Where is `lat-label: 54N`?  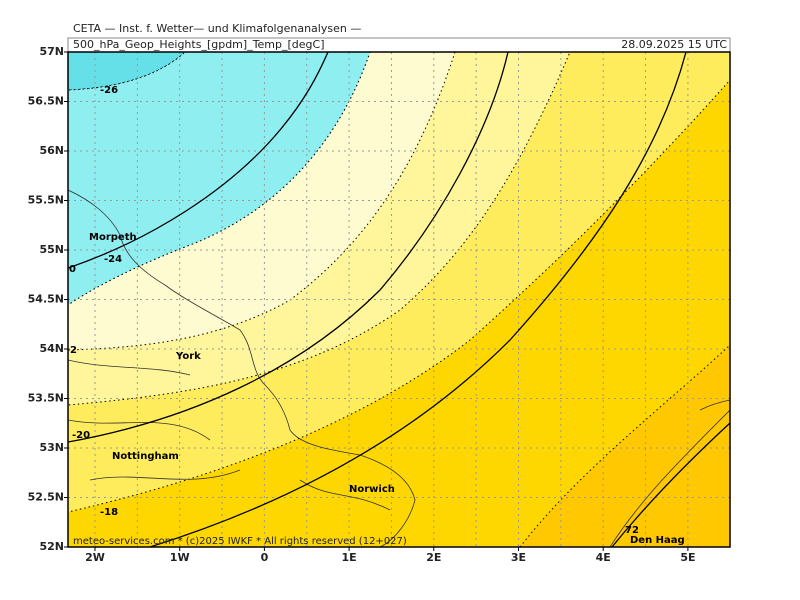 lat-label: 54N is located at coordinates (51, 348).